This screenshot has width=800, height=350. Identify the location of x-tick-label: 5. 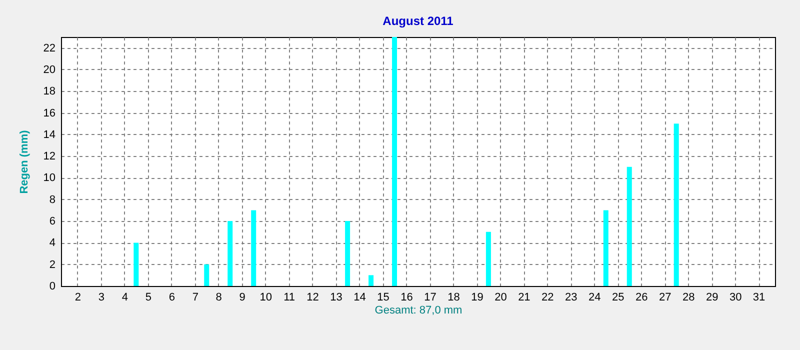
(148, 298).